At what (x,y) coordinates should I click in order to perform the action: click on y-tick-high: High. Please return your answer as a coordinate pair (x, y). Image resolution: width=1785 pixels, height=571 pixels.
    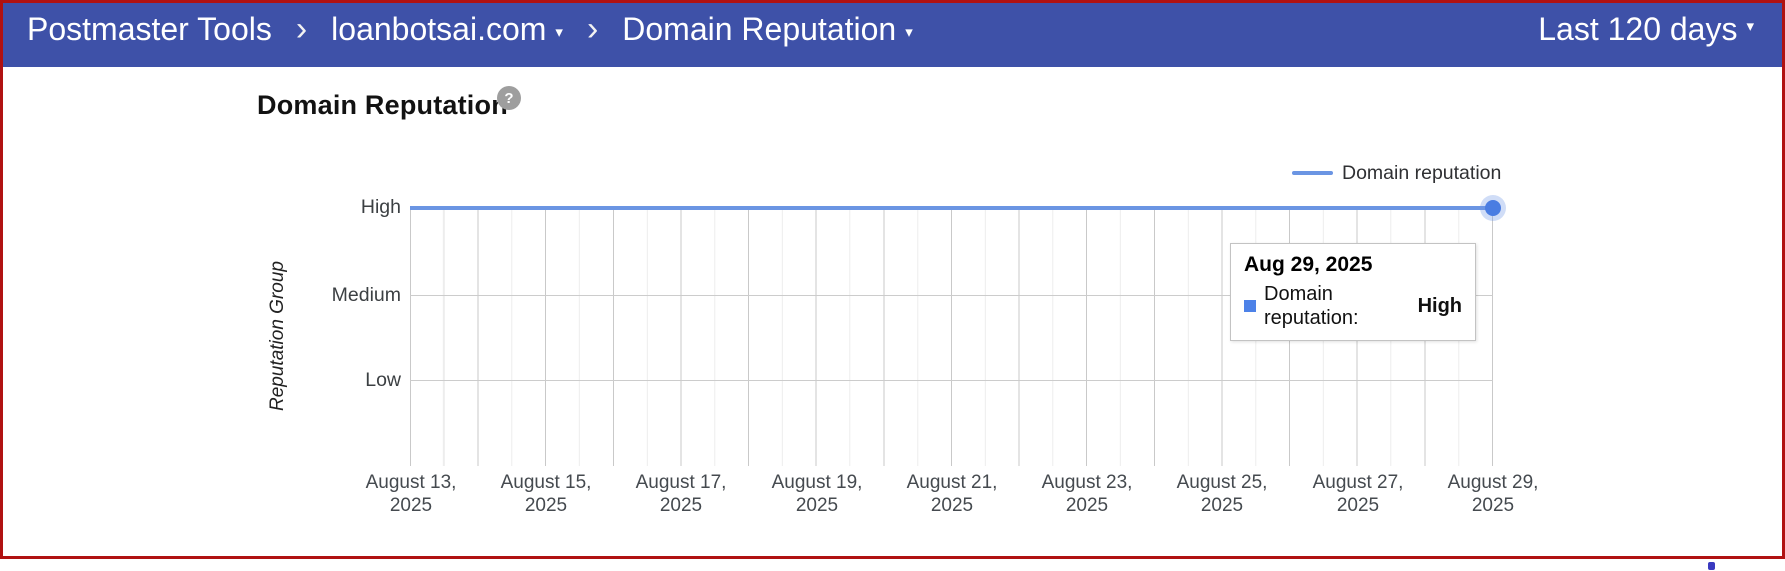
    Looking at the image, I should click on (380, 207).